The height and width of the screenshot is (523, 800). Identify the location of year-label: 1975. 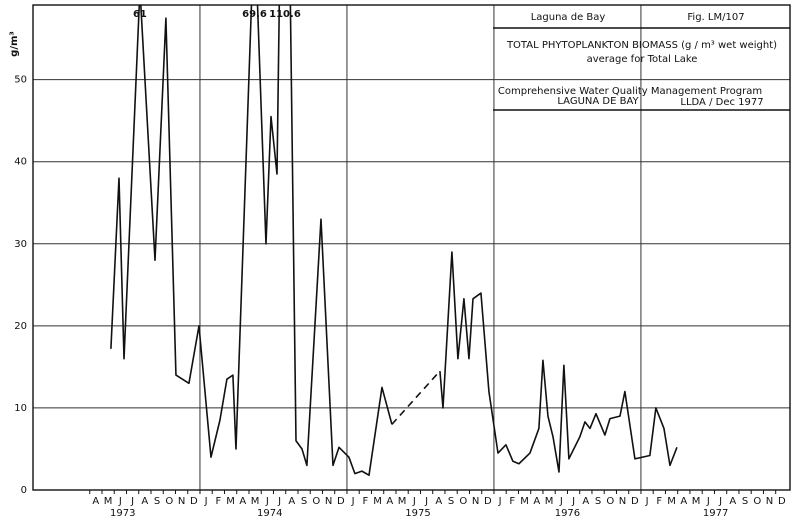
(417, 513).